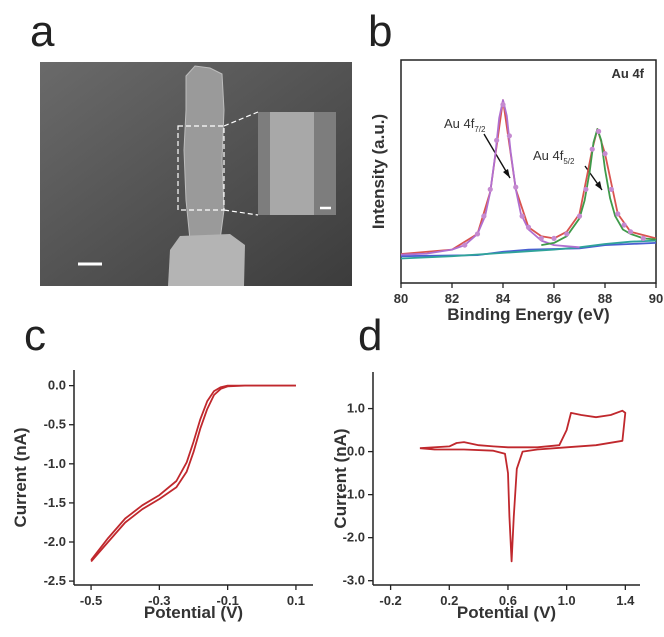 The image size is (664, 637). What do you see at coordinates (528, 314) in the screenshot?
I see `x-axis-label: Binding Energy (eV)` at bounding box center [528, 314].